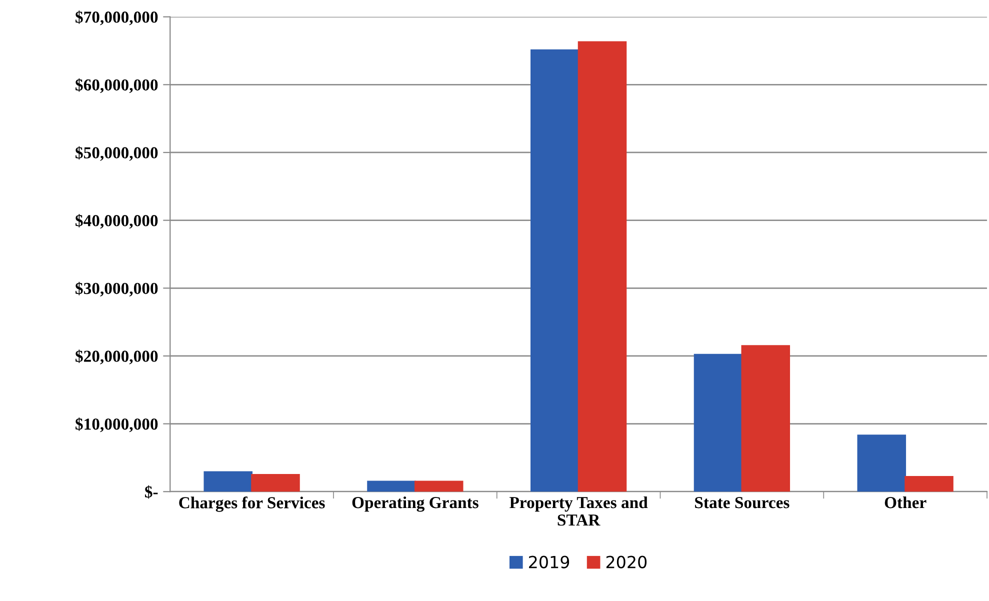 The height and width of the screenshot is (601, 989). What do you see at coordinates (905, 502) in the screenshot?
I see `x-tick-label: Other` at bounding box center [905, 502].